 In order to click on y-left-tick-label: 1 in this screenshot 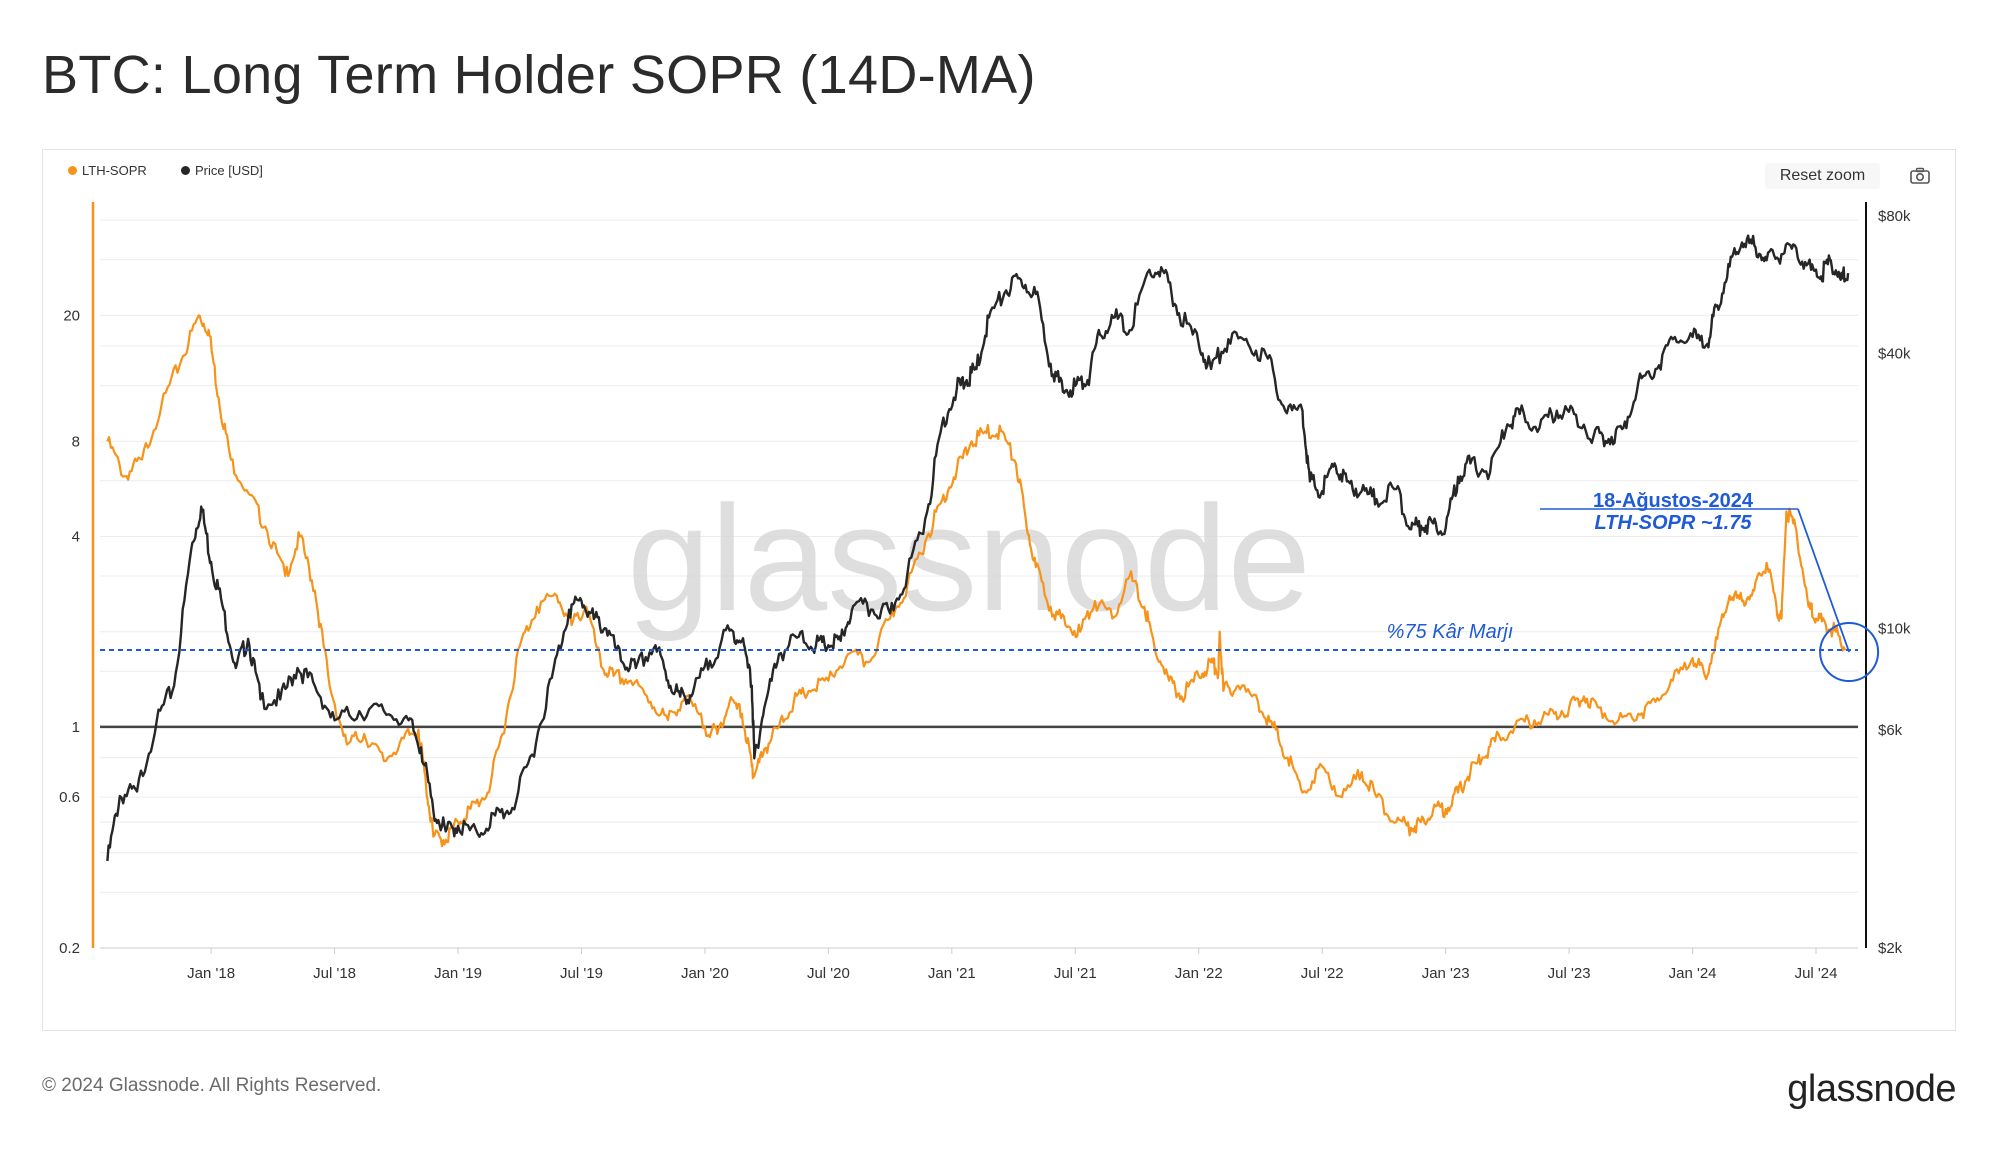, I will do `click(76, 727)`.